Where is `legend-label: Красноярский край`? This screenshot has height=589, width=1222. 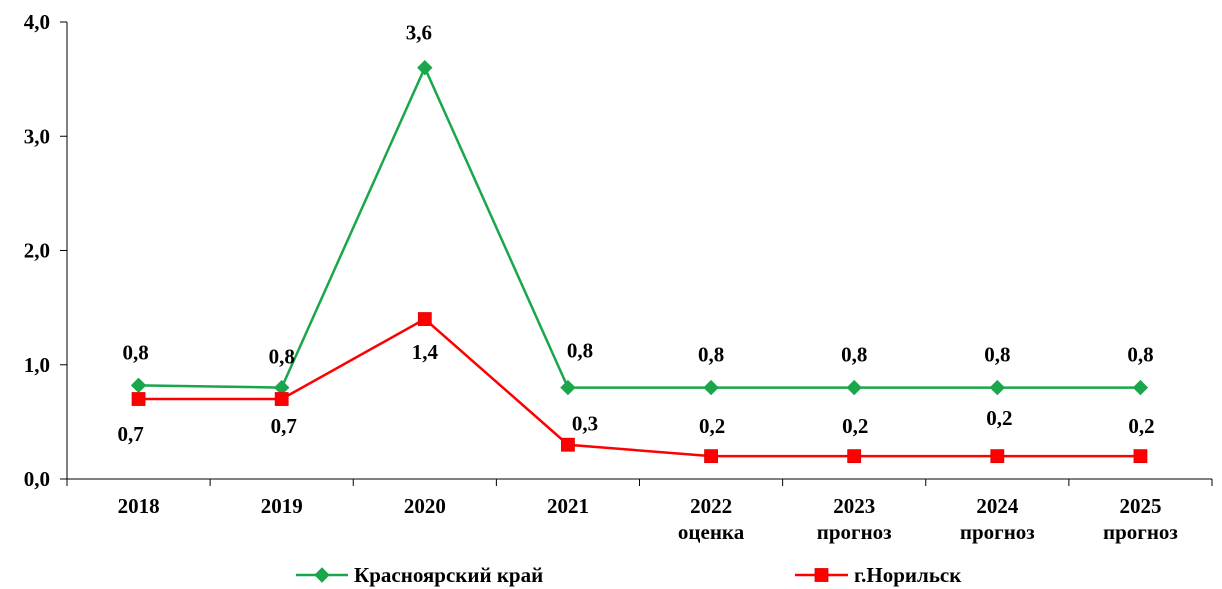 legend-label: Красноярский край is located at coordinates (448, 575).